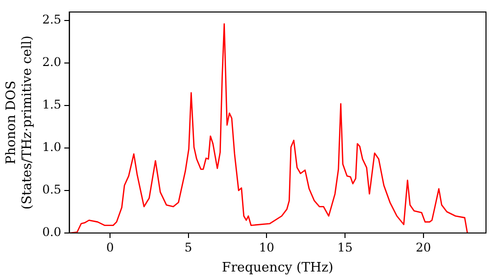 This screenshot has width=500, height=280. I want to click on x-tick-label: 5, so click(188, 247).